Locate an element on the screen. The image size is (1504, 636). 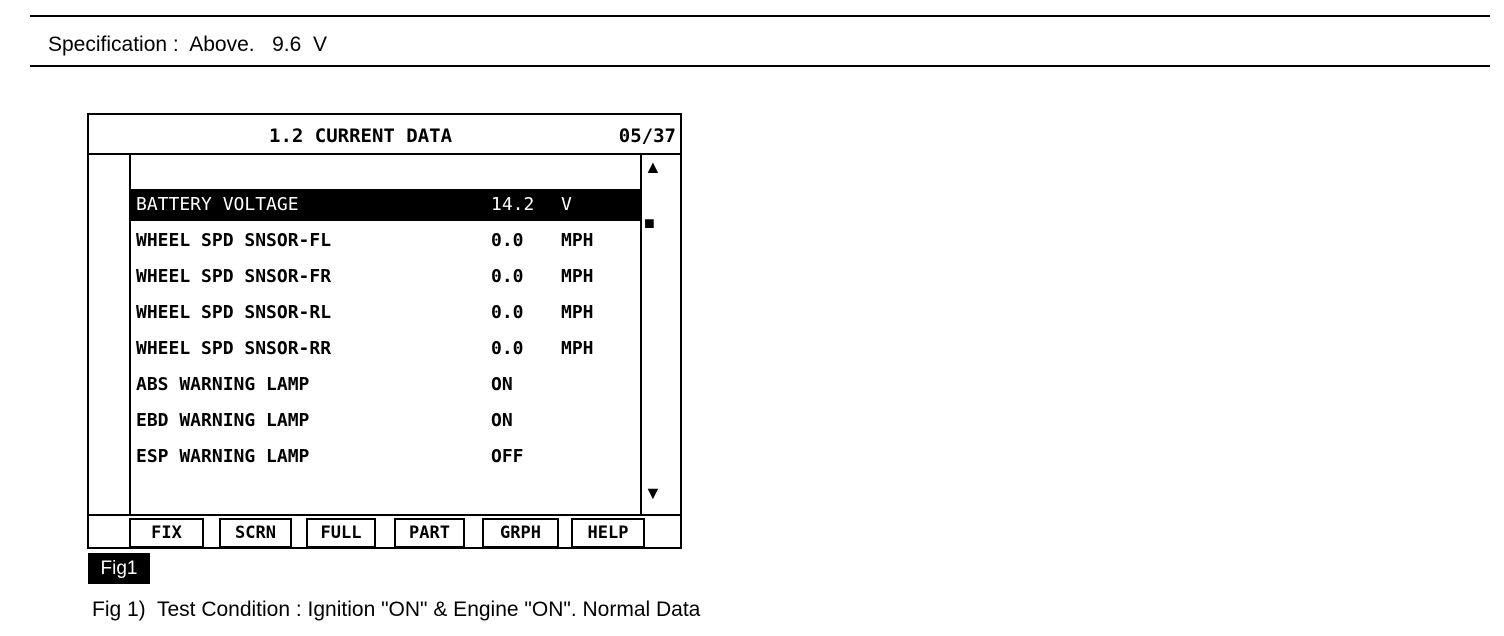
footer-divider is located at coordinates (384, 515).